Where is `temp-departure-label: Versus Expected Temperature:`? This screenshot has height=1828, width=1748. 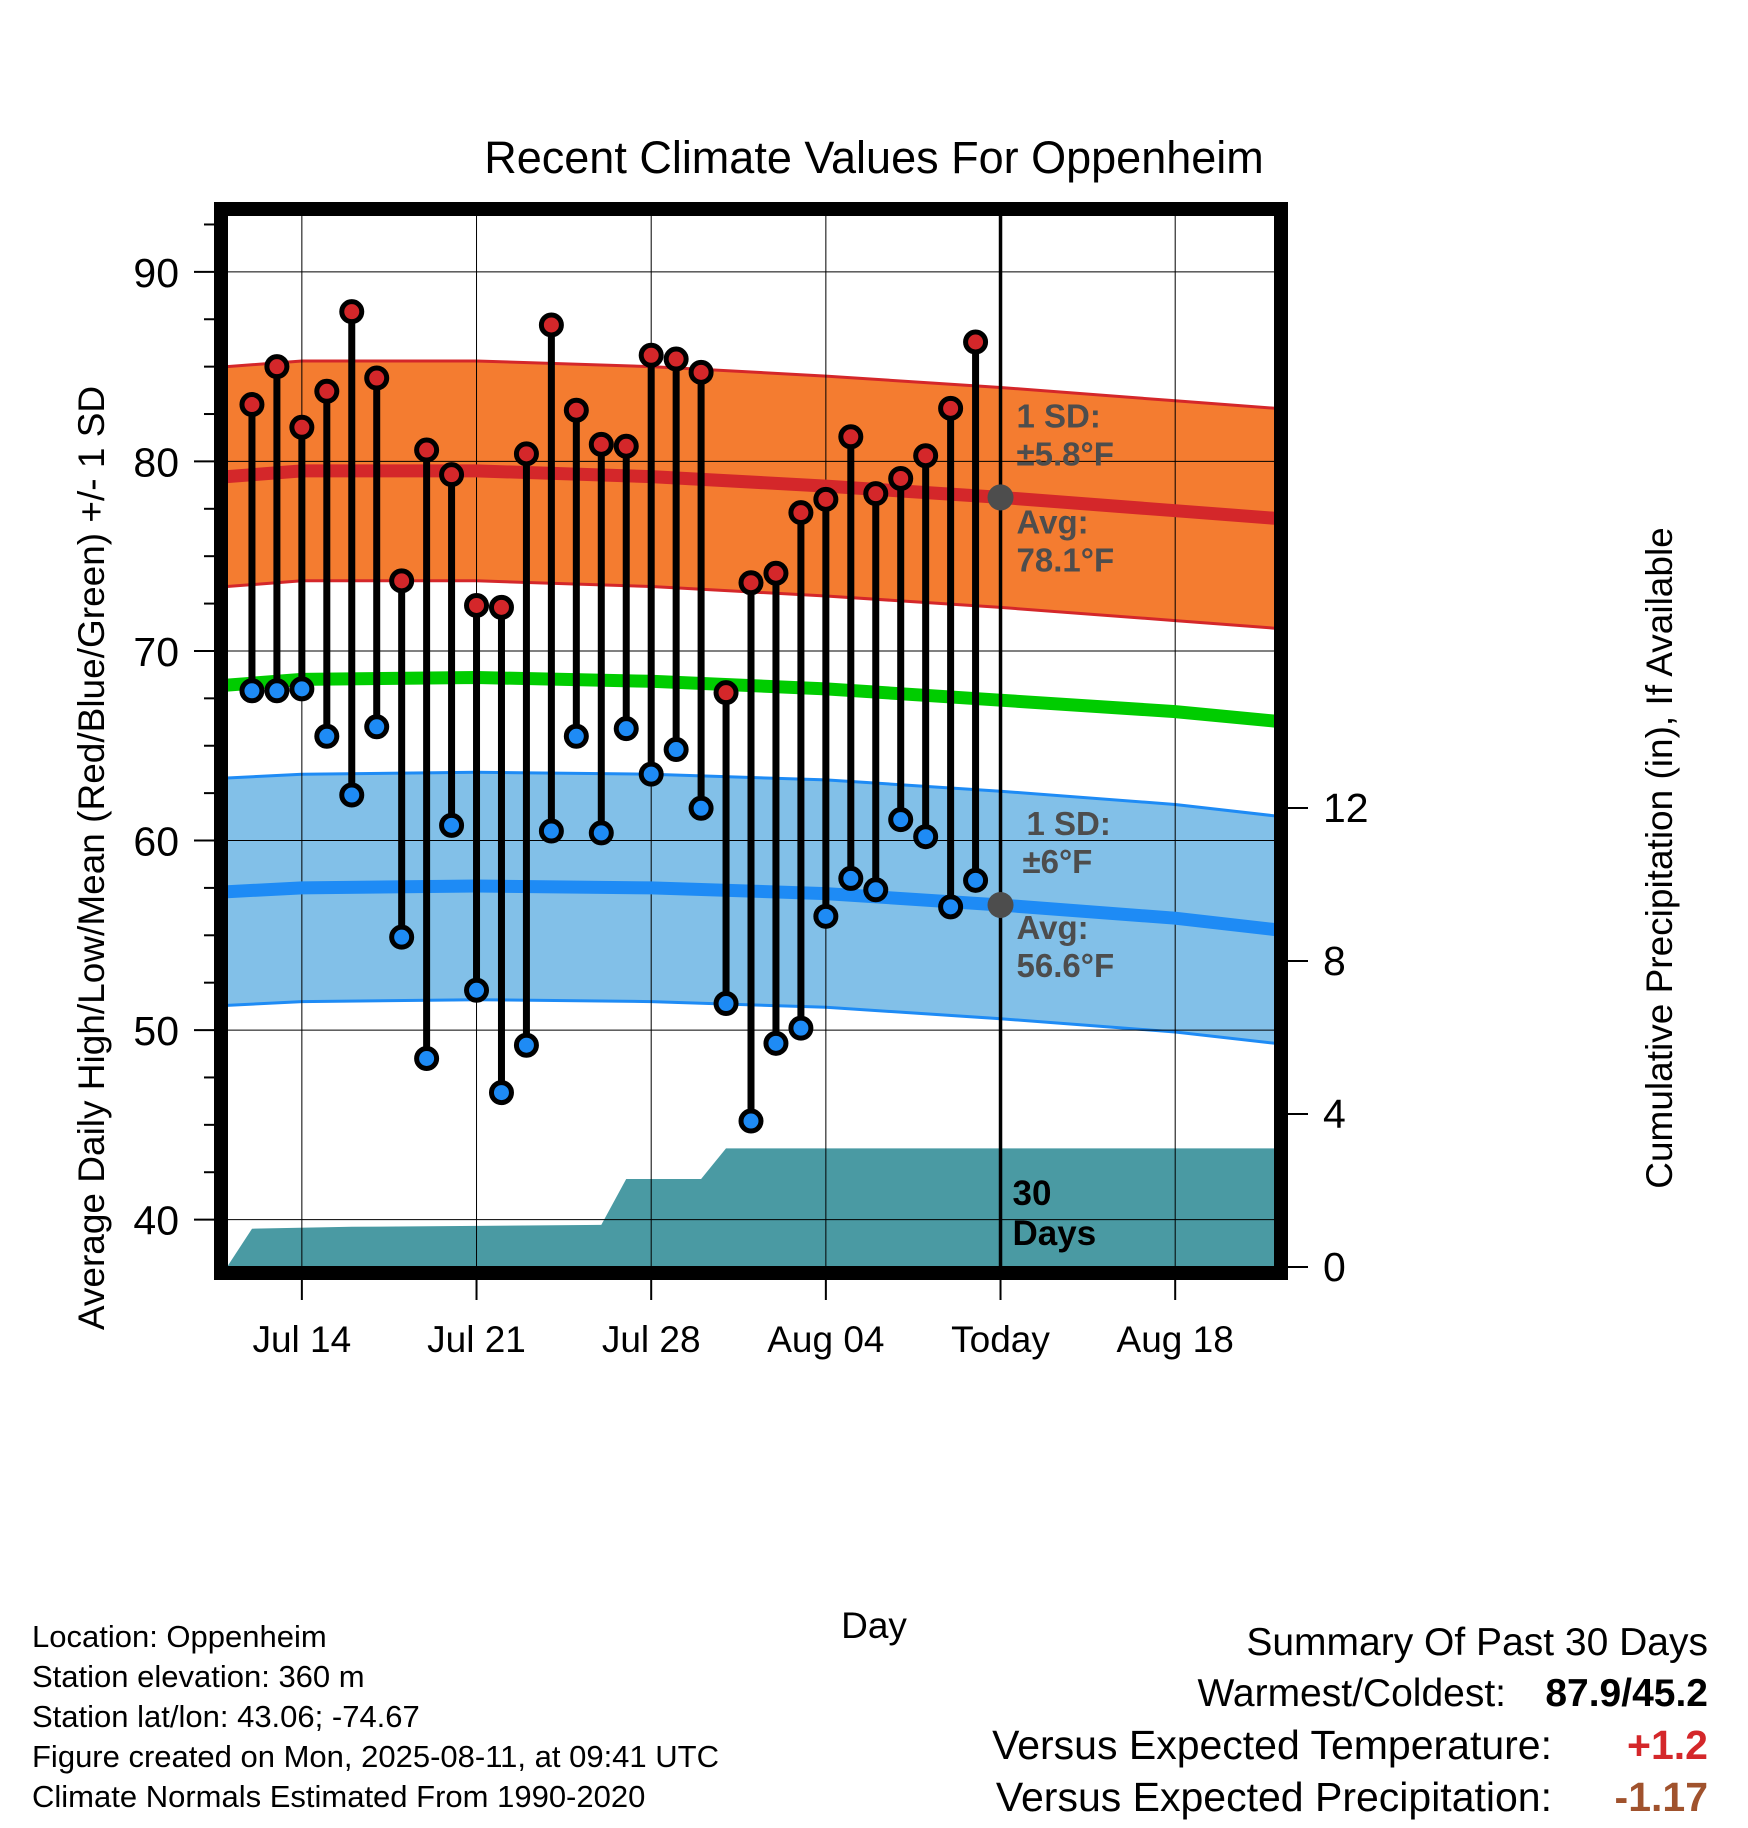
temp-departure-label: Versus Expected Temperature: is located at coordinates (1272, 1745).